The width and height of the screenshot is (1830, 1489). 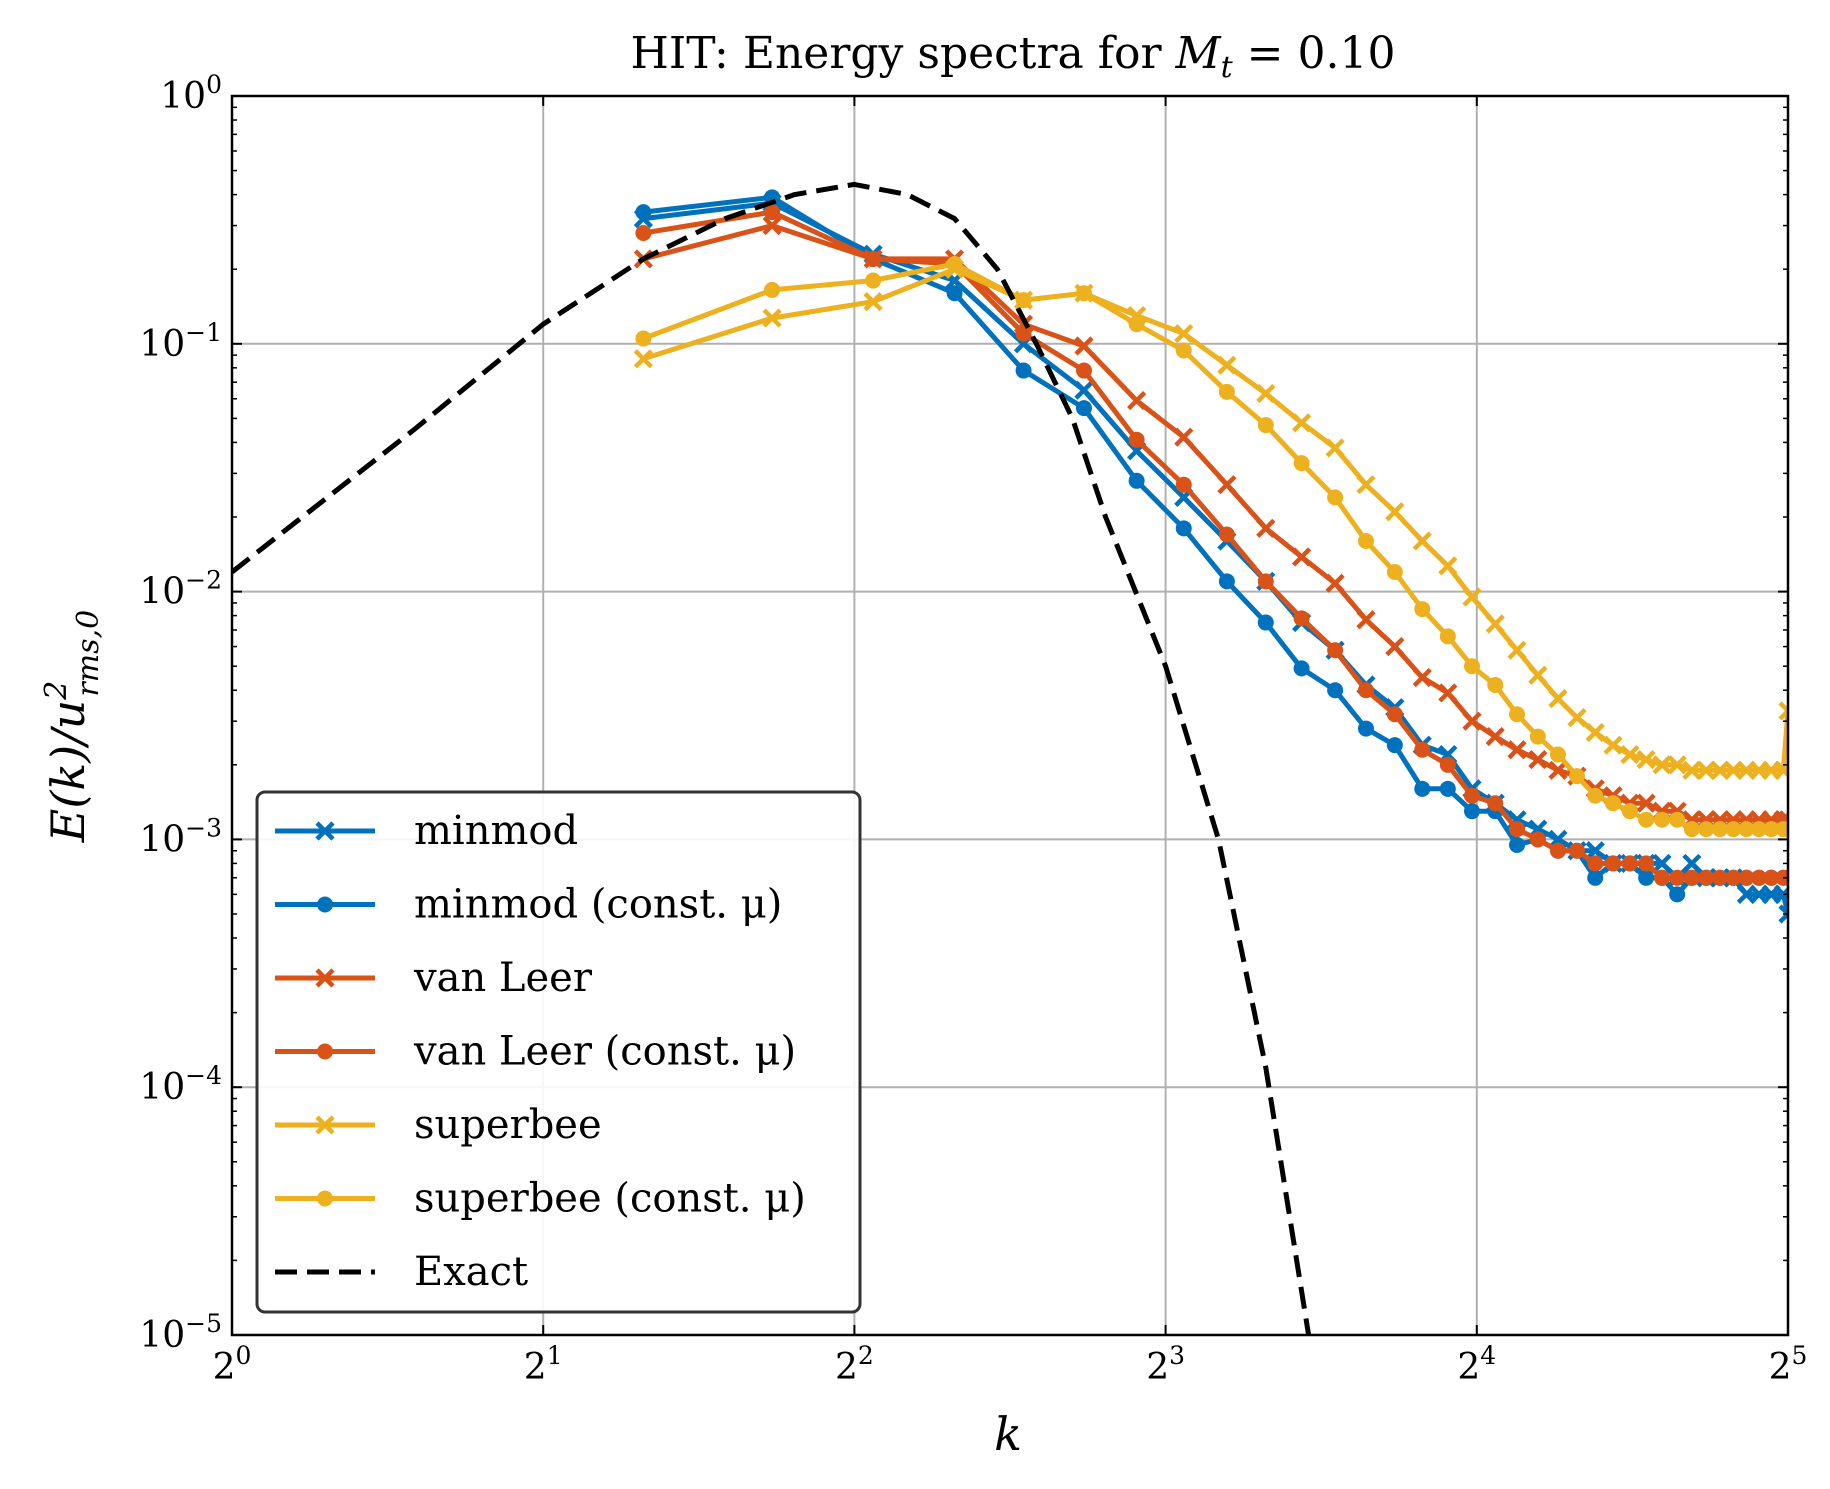 What do you see at coordinates (401, 1272) in the screenshot?
I see `legend-entry: Exact` at bounding box center [401, 1272].